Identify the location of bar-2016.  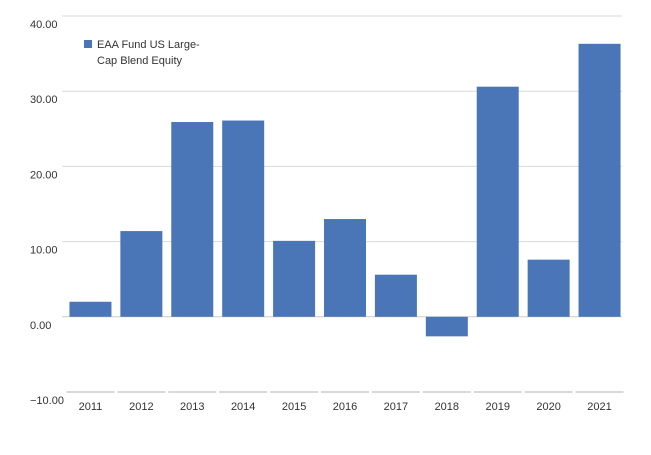
(345, 268).